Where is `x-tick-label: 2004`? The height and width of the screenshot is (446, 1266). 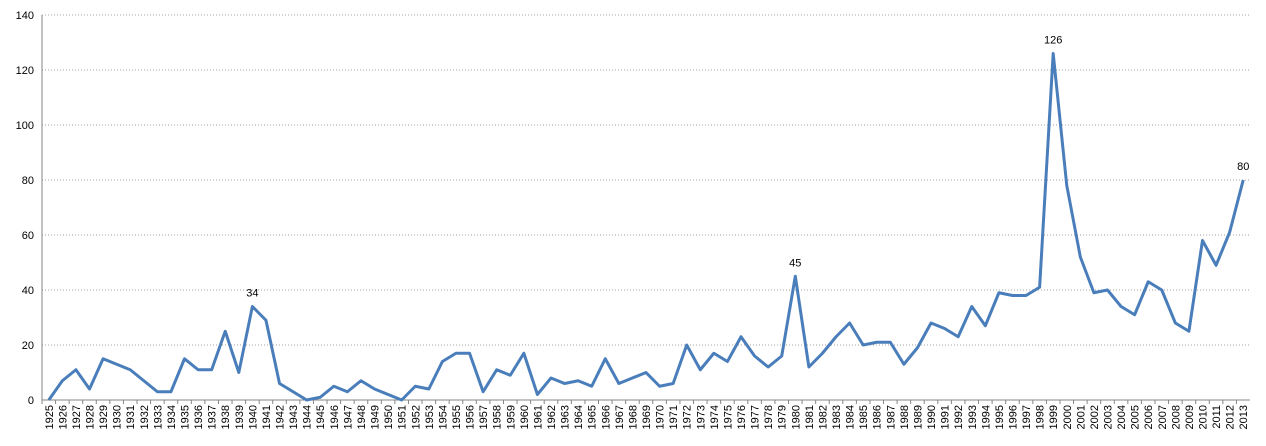 x-tick-label: 2004 is located at coordinates (1122, 417).